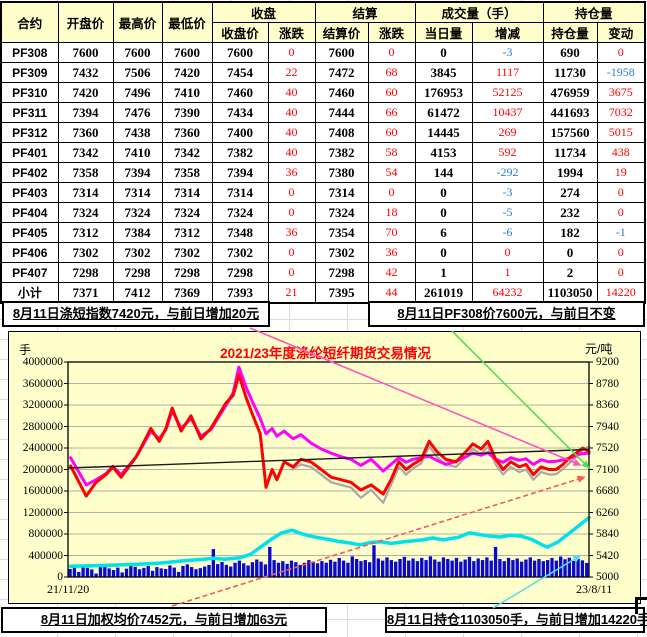  Describe the element at coordinates (607, 383) in the screenshot. I see `right-tick-label: 8780` at that location.